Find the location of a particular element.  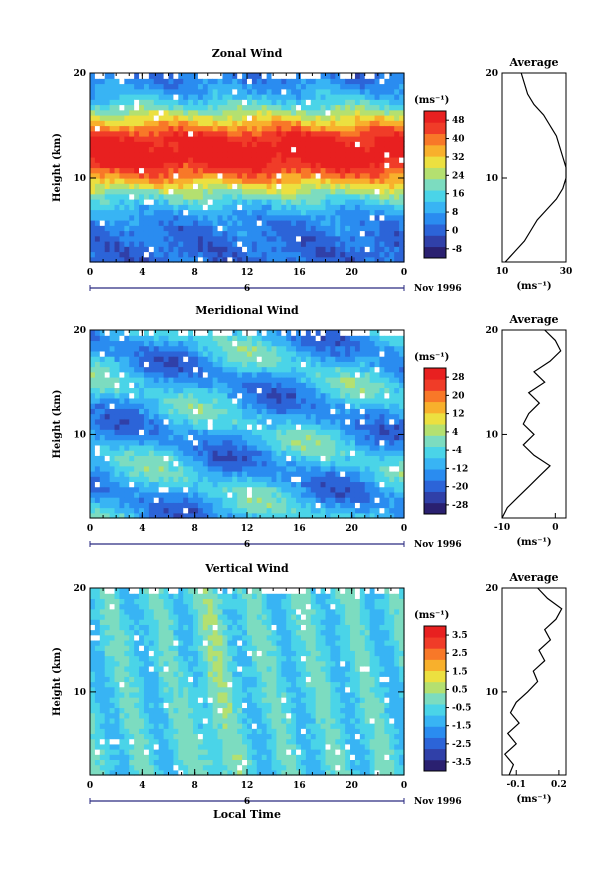

profile-x-label: 0 is located at coordinates (555, 528).